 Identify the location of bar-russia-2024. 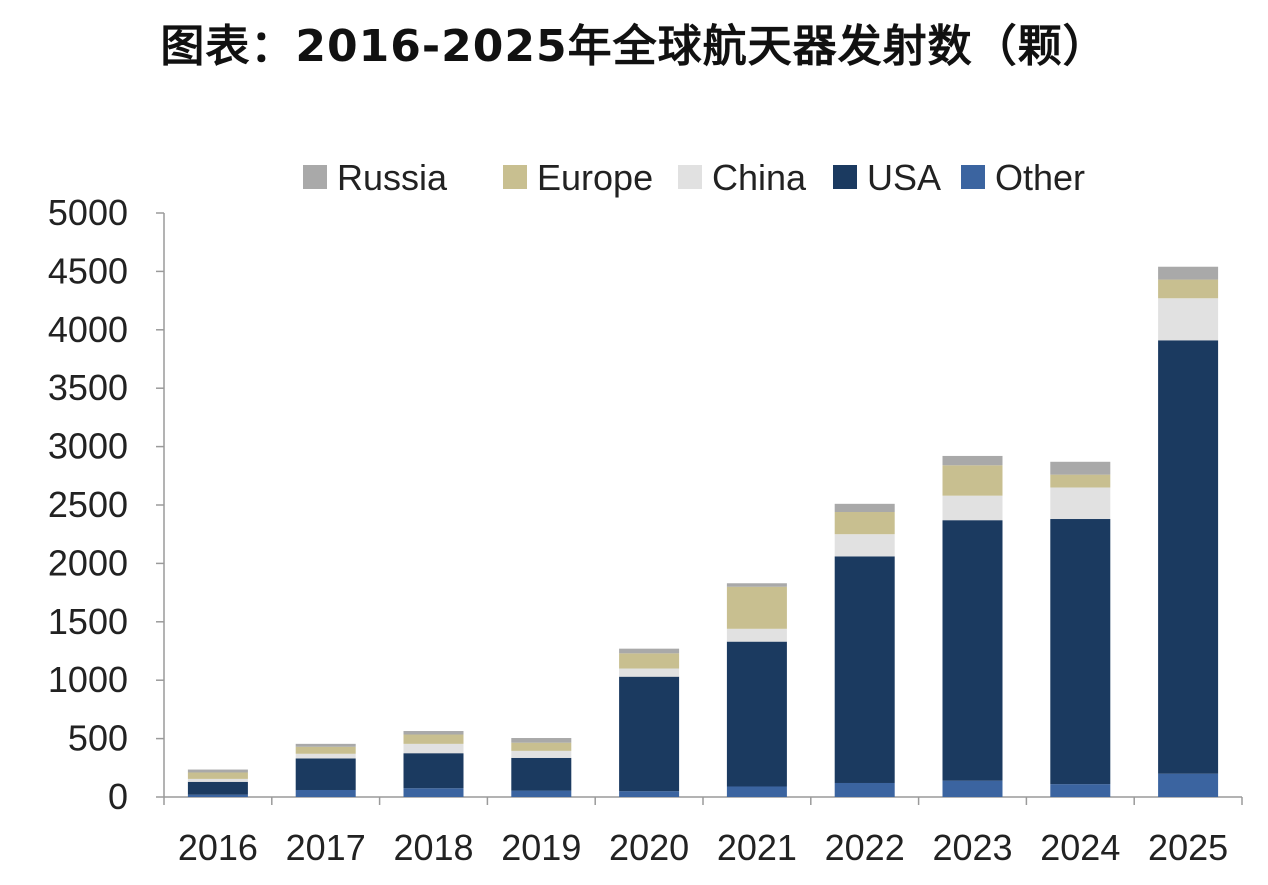
(1080, 468).